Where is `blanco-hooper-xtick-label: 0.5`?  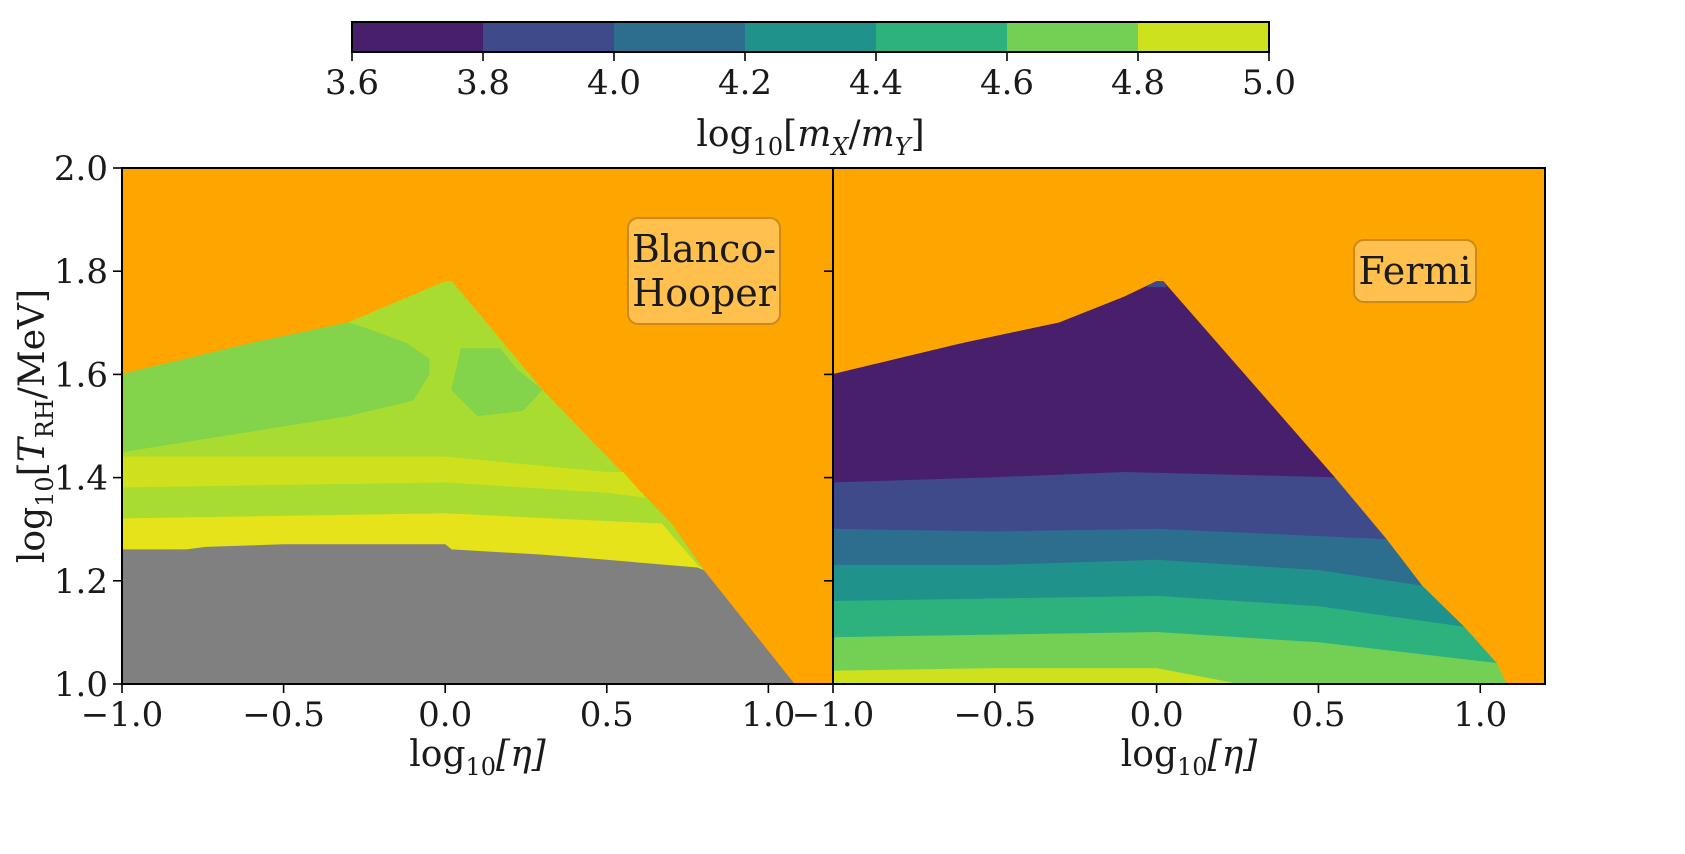
blanco-hooper-xtick-label: 0.5 is located at coordinates (607, 715).